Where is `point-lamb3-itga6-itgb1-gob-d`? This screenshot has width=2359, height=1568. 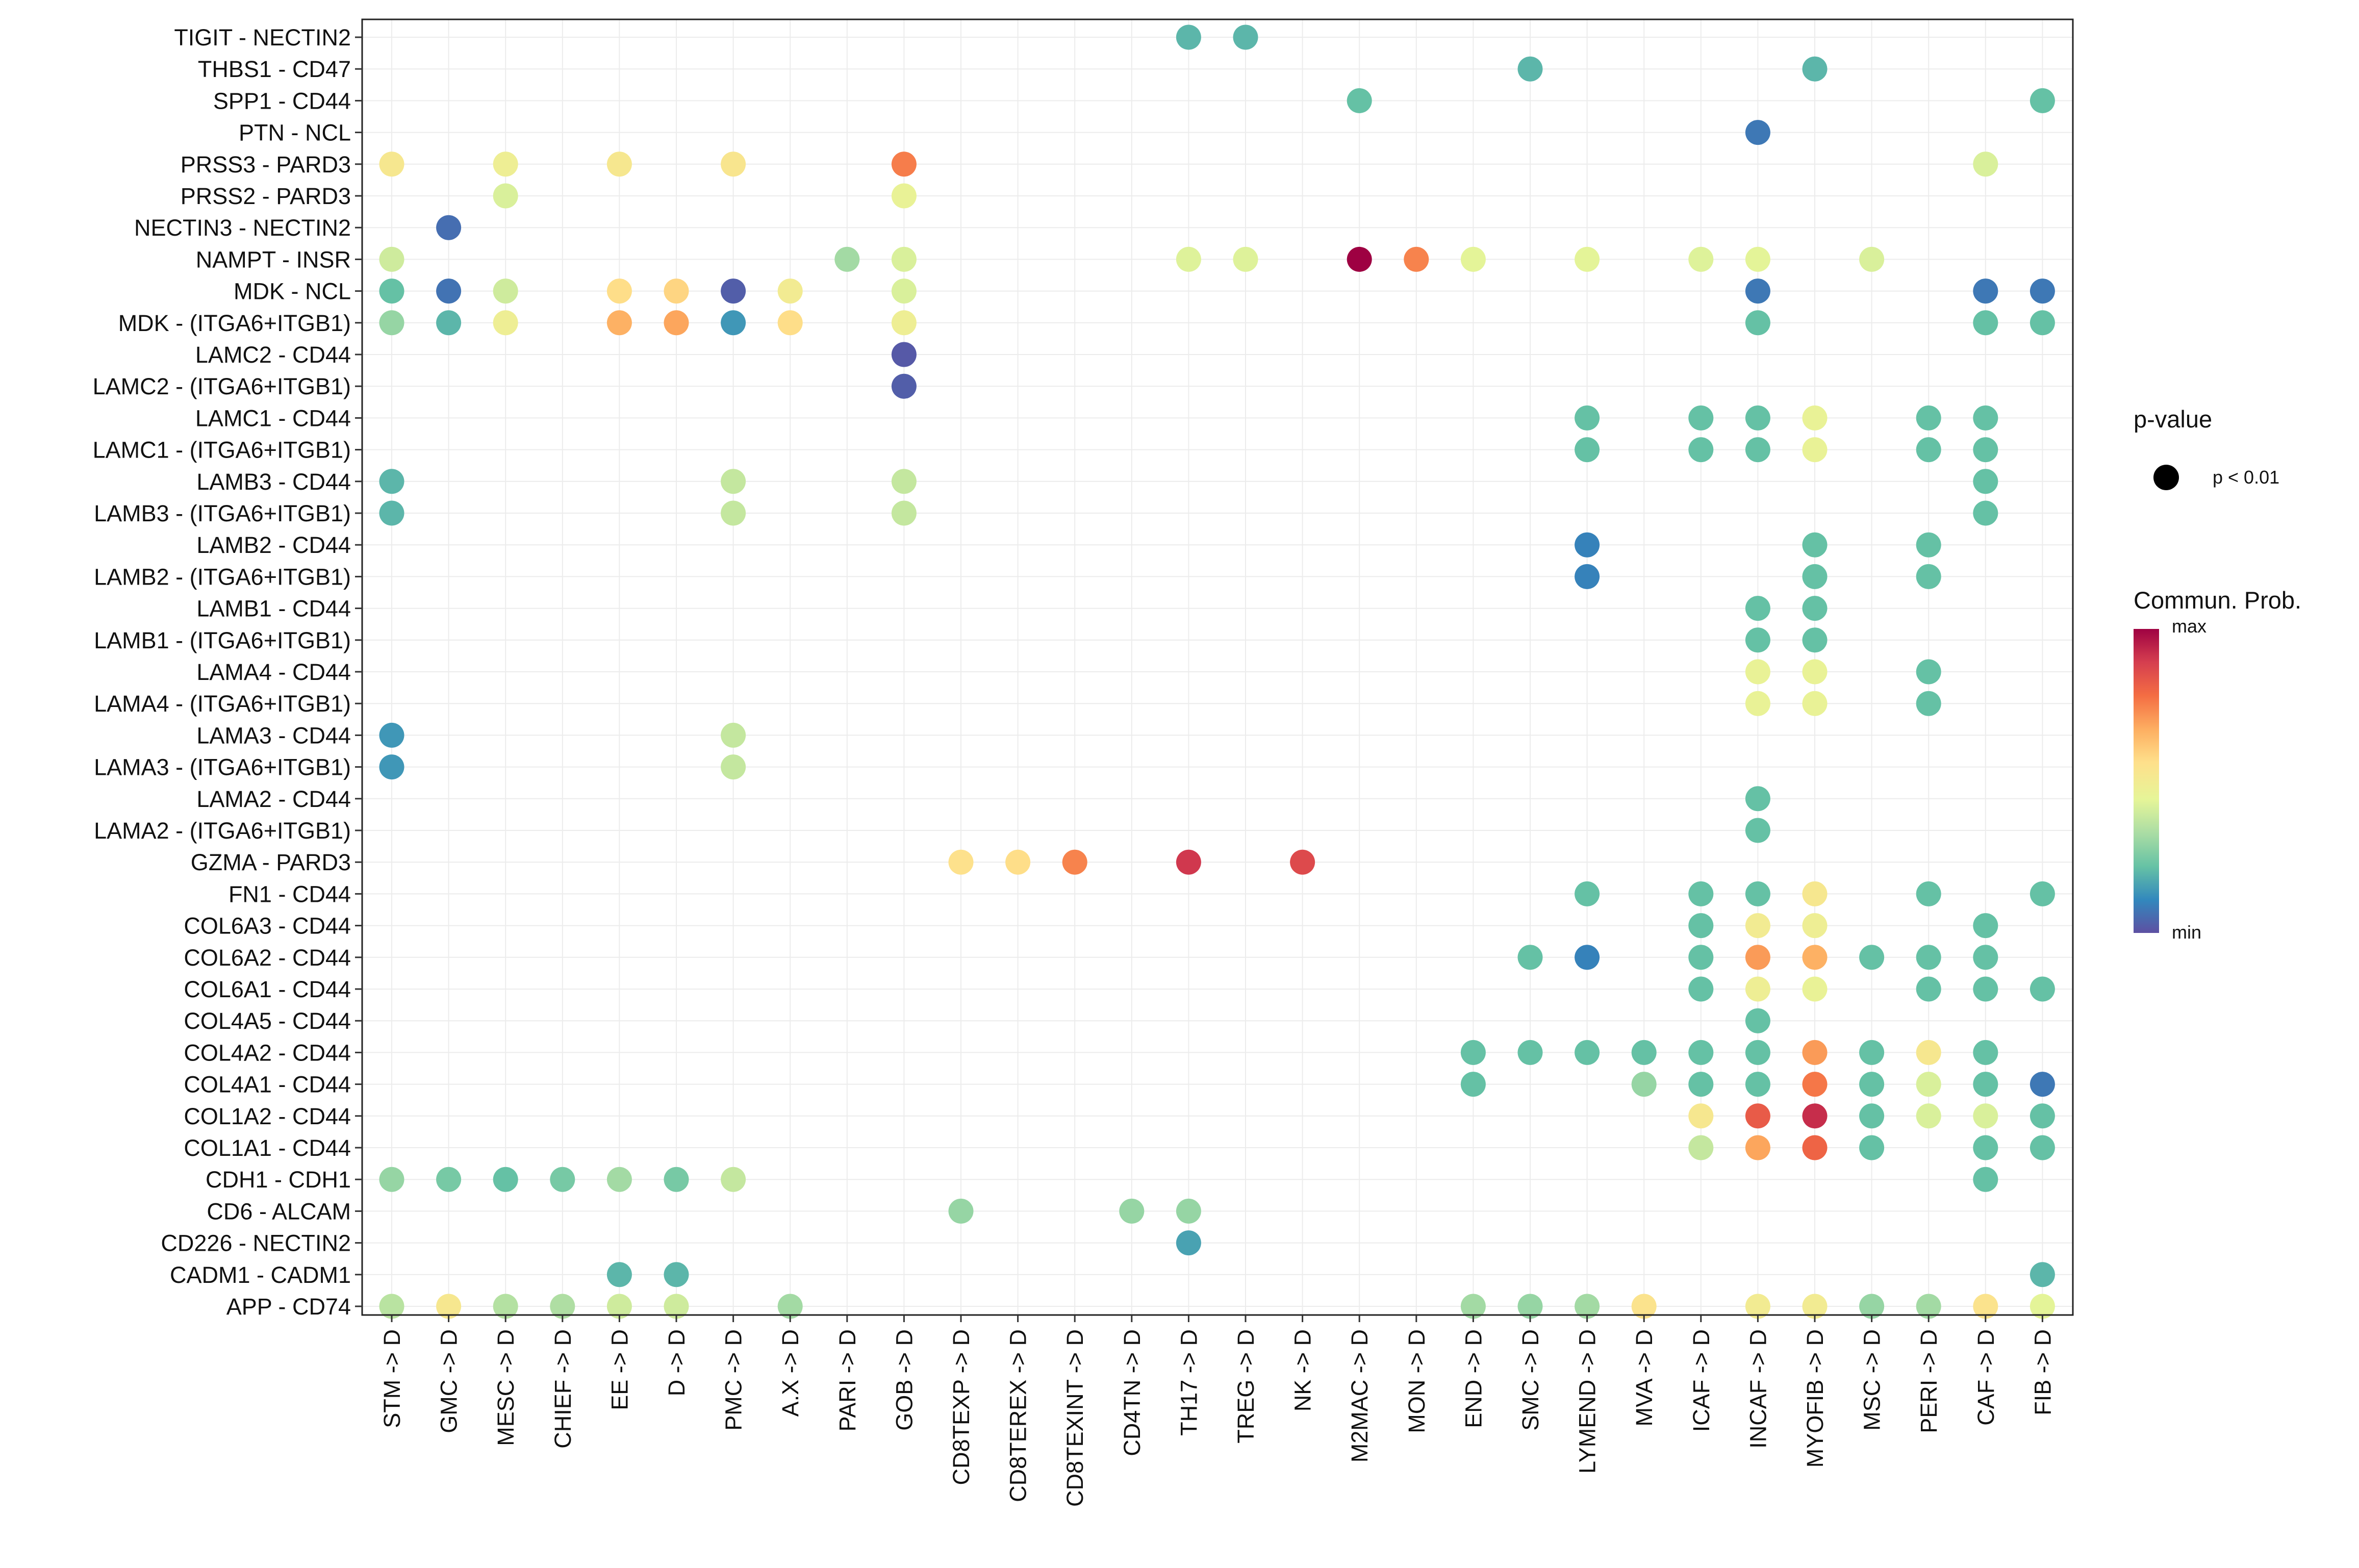
point-lamb3-itga6-itgb1-gob-d is located at coordinates (904, 513).